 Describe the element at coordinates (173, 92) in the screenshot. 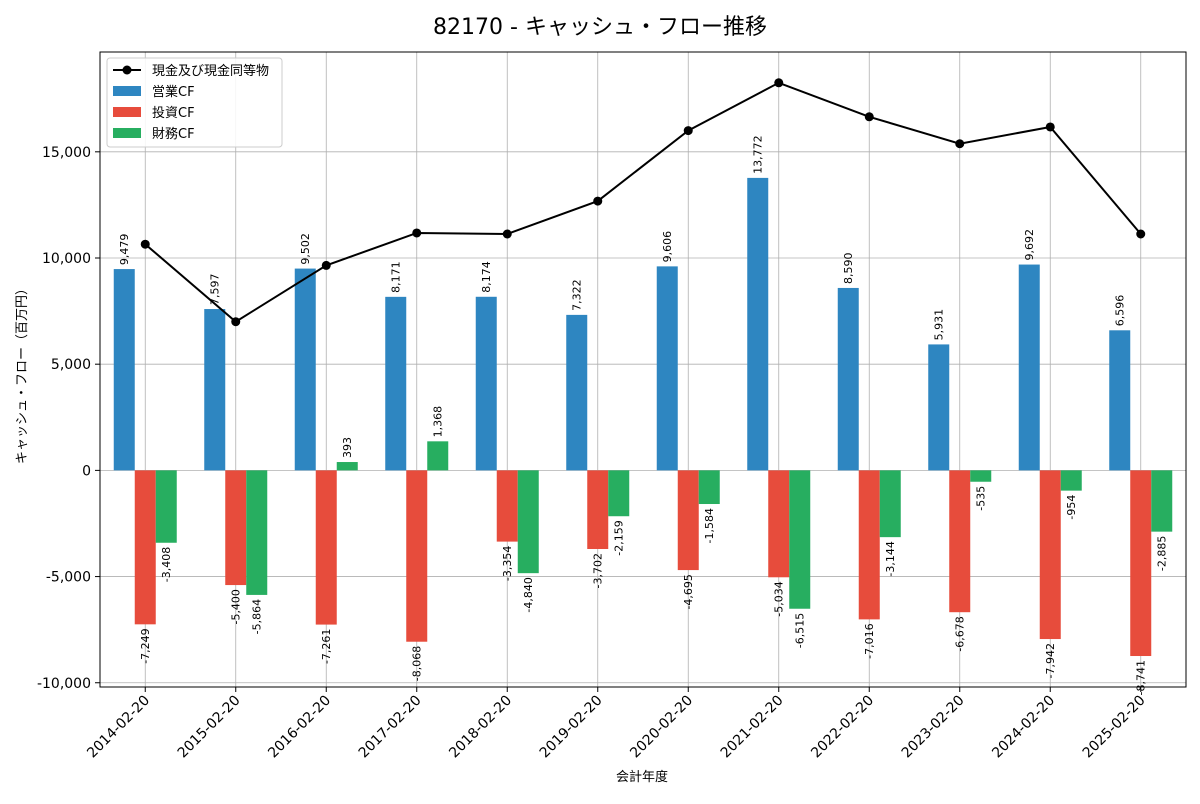

I see `legend-label: 営業CF` at that location.